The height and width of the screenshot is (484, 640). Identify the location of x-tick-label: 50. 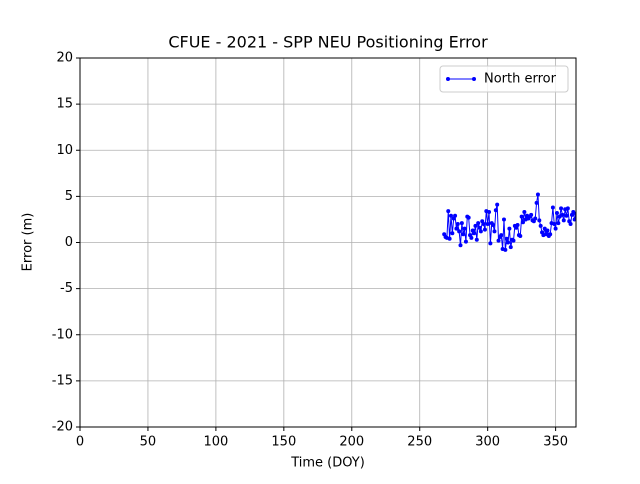
(148, 442).